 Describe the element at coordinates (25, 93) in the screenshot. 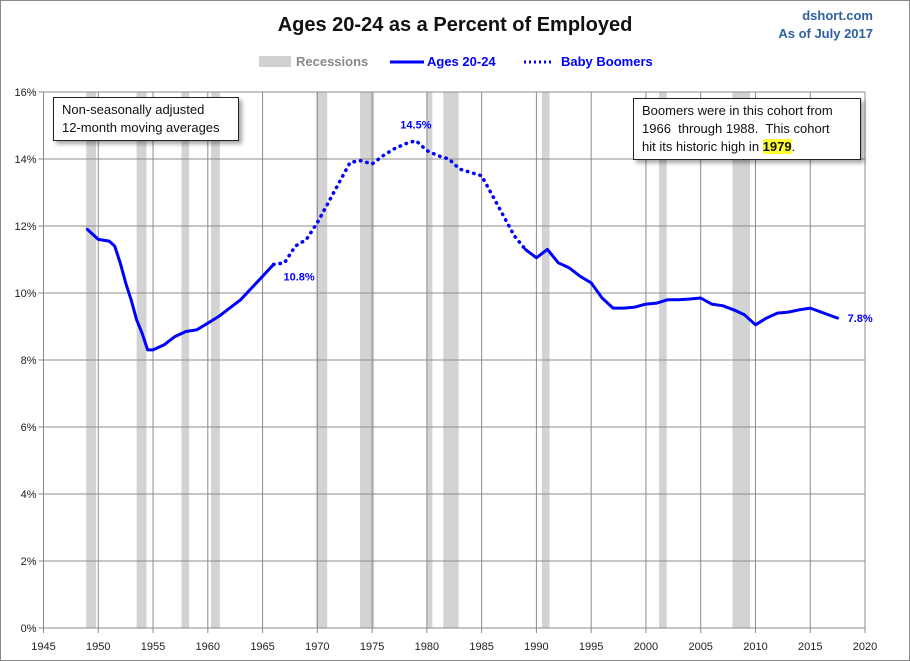

I see `y-tick-label: 16%` at that location.